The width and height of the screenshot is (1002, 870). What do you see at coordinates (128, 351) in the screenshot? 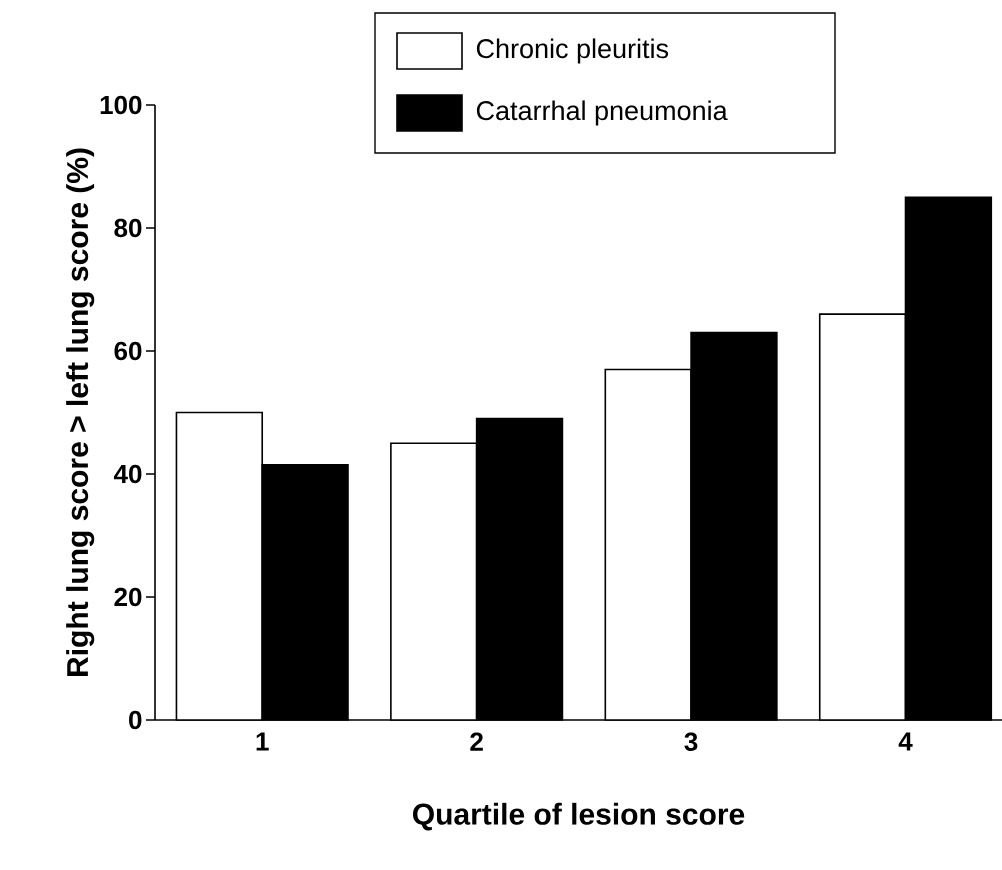
I see `y-tick-label: 60` at bounding box center [128, 351].